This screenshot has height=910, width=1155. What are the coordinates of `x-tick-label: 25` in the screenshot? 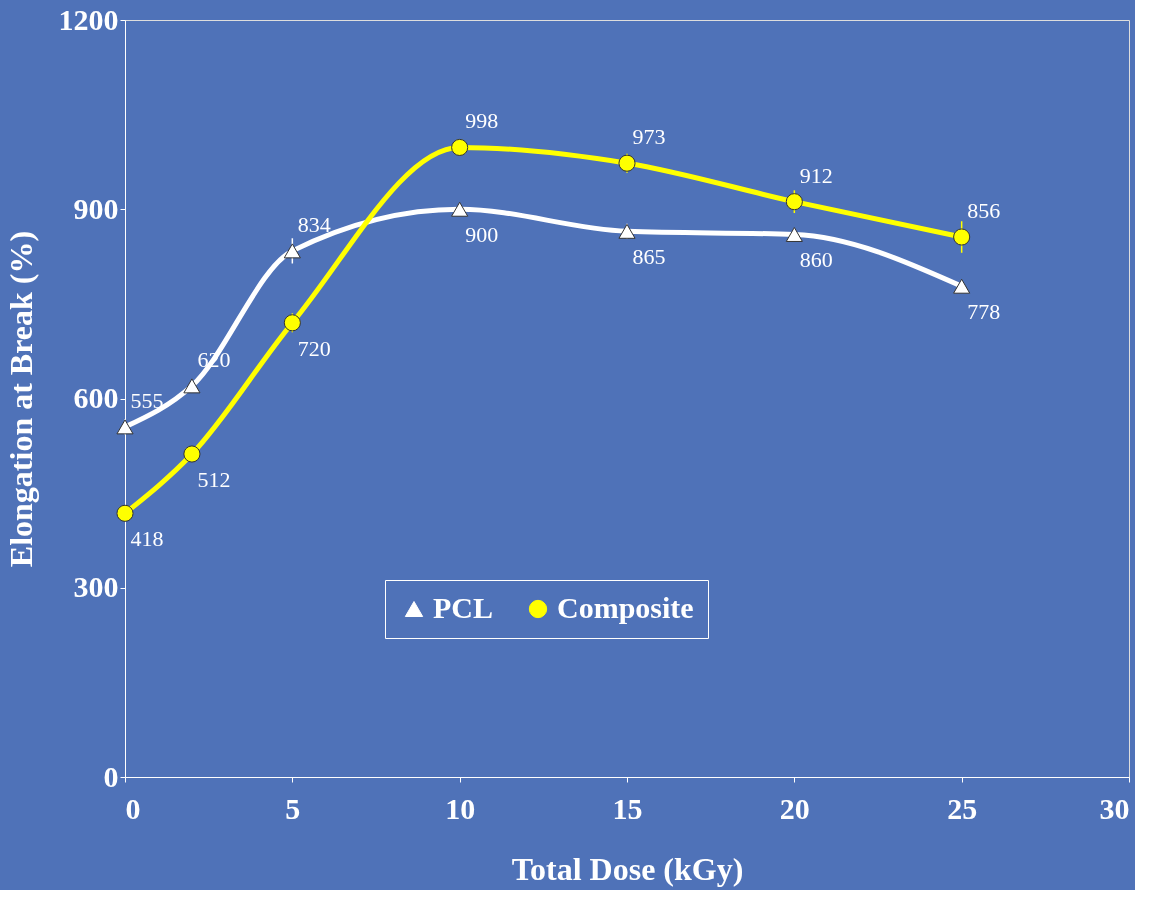 It's located at (962, 808).